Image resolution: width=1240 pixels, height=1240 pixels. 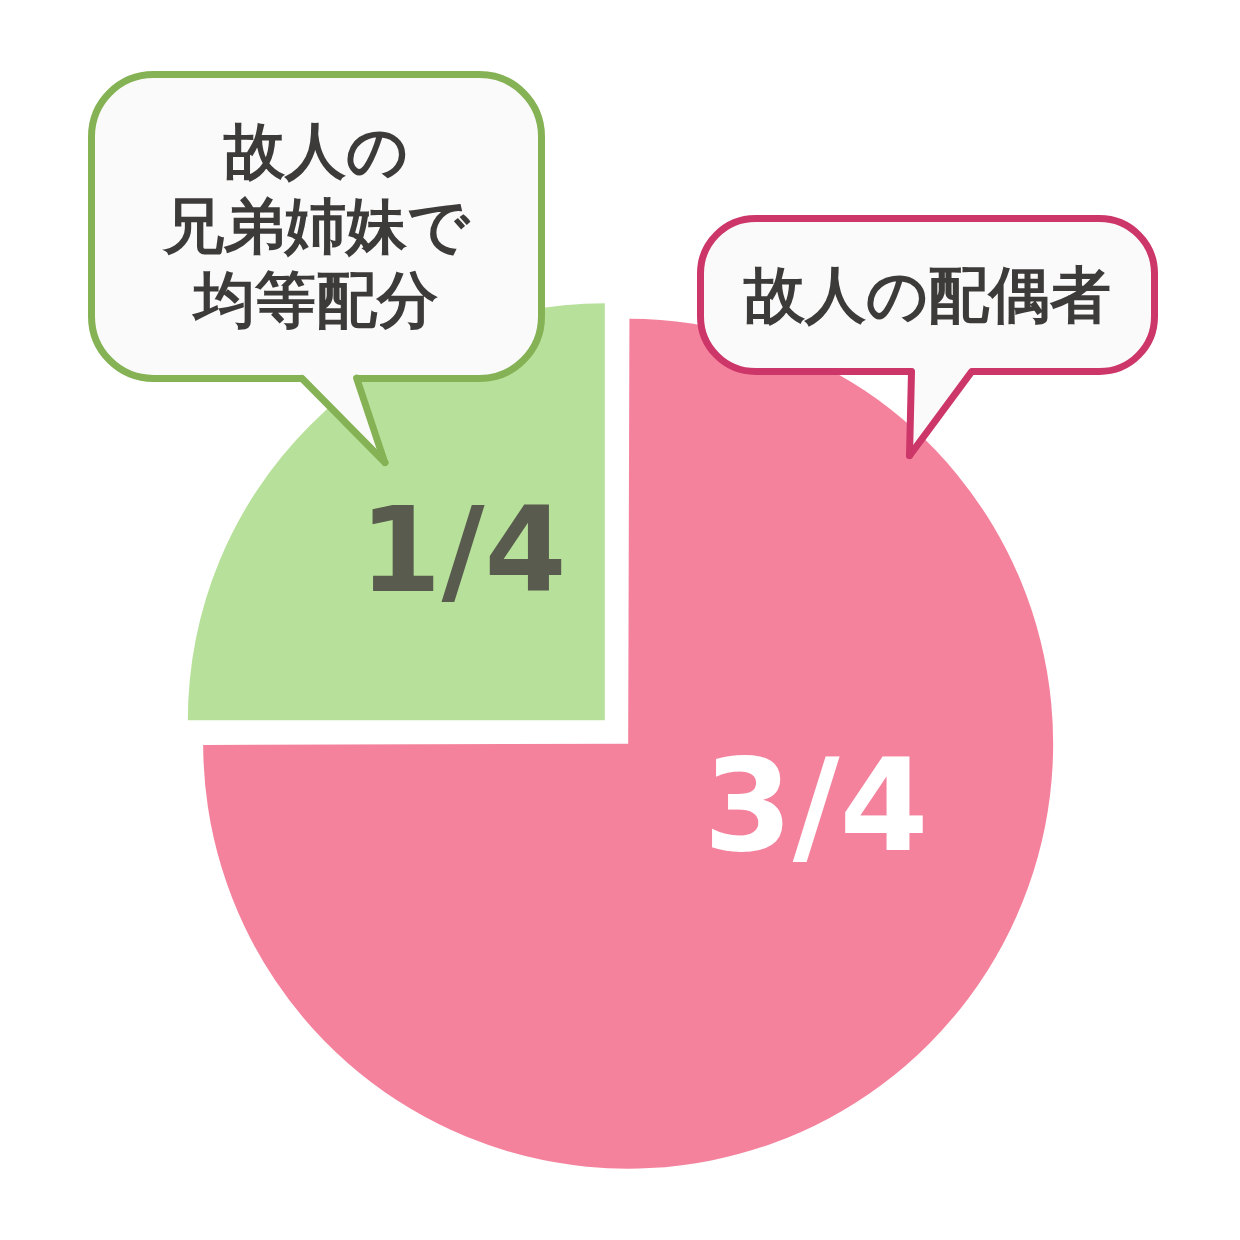 What do you see at coordinates (816, 806) in the screenshot?
I see `data-label: 3/4` at bounding box center [816, 806].